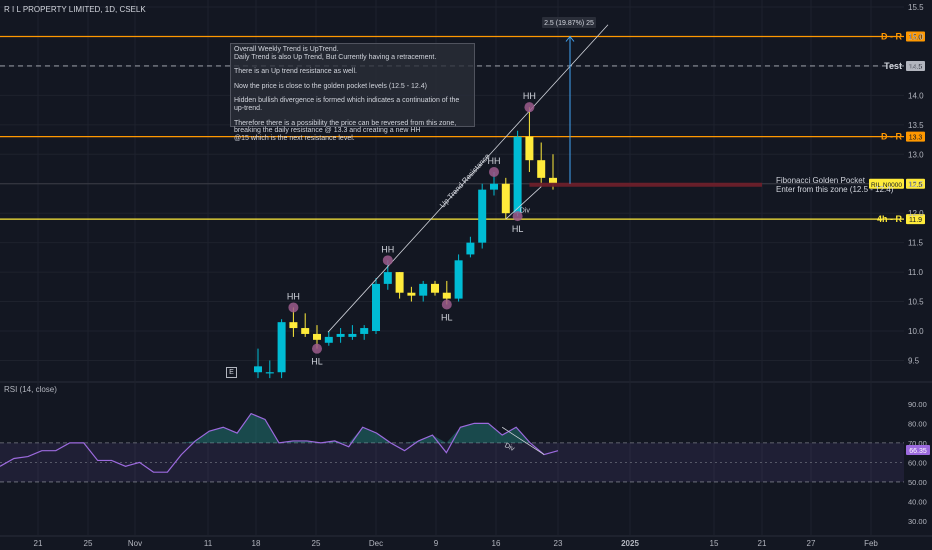 The height and width of the screenshot is (550, 932). I want to click on rsi-current-badge, so click(918, 450).